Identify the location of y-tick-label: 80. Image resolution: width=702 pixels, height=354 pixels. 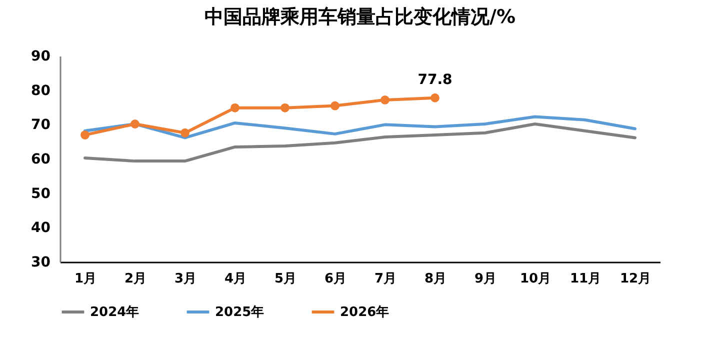
(41, 90).